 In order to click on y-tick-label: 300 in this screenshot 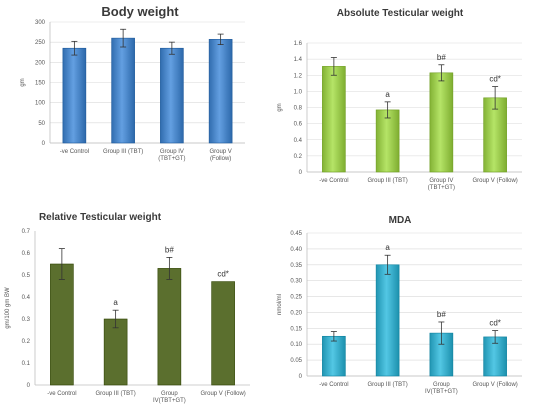, I will do `click(40, 23)`.